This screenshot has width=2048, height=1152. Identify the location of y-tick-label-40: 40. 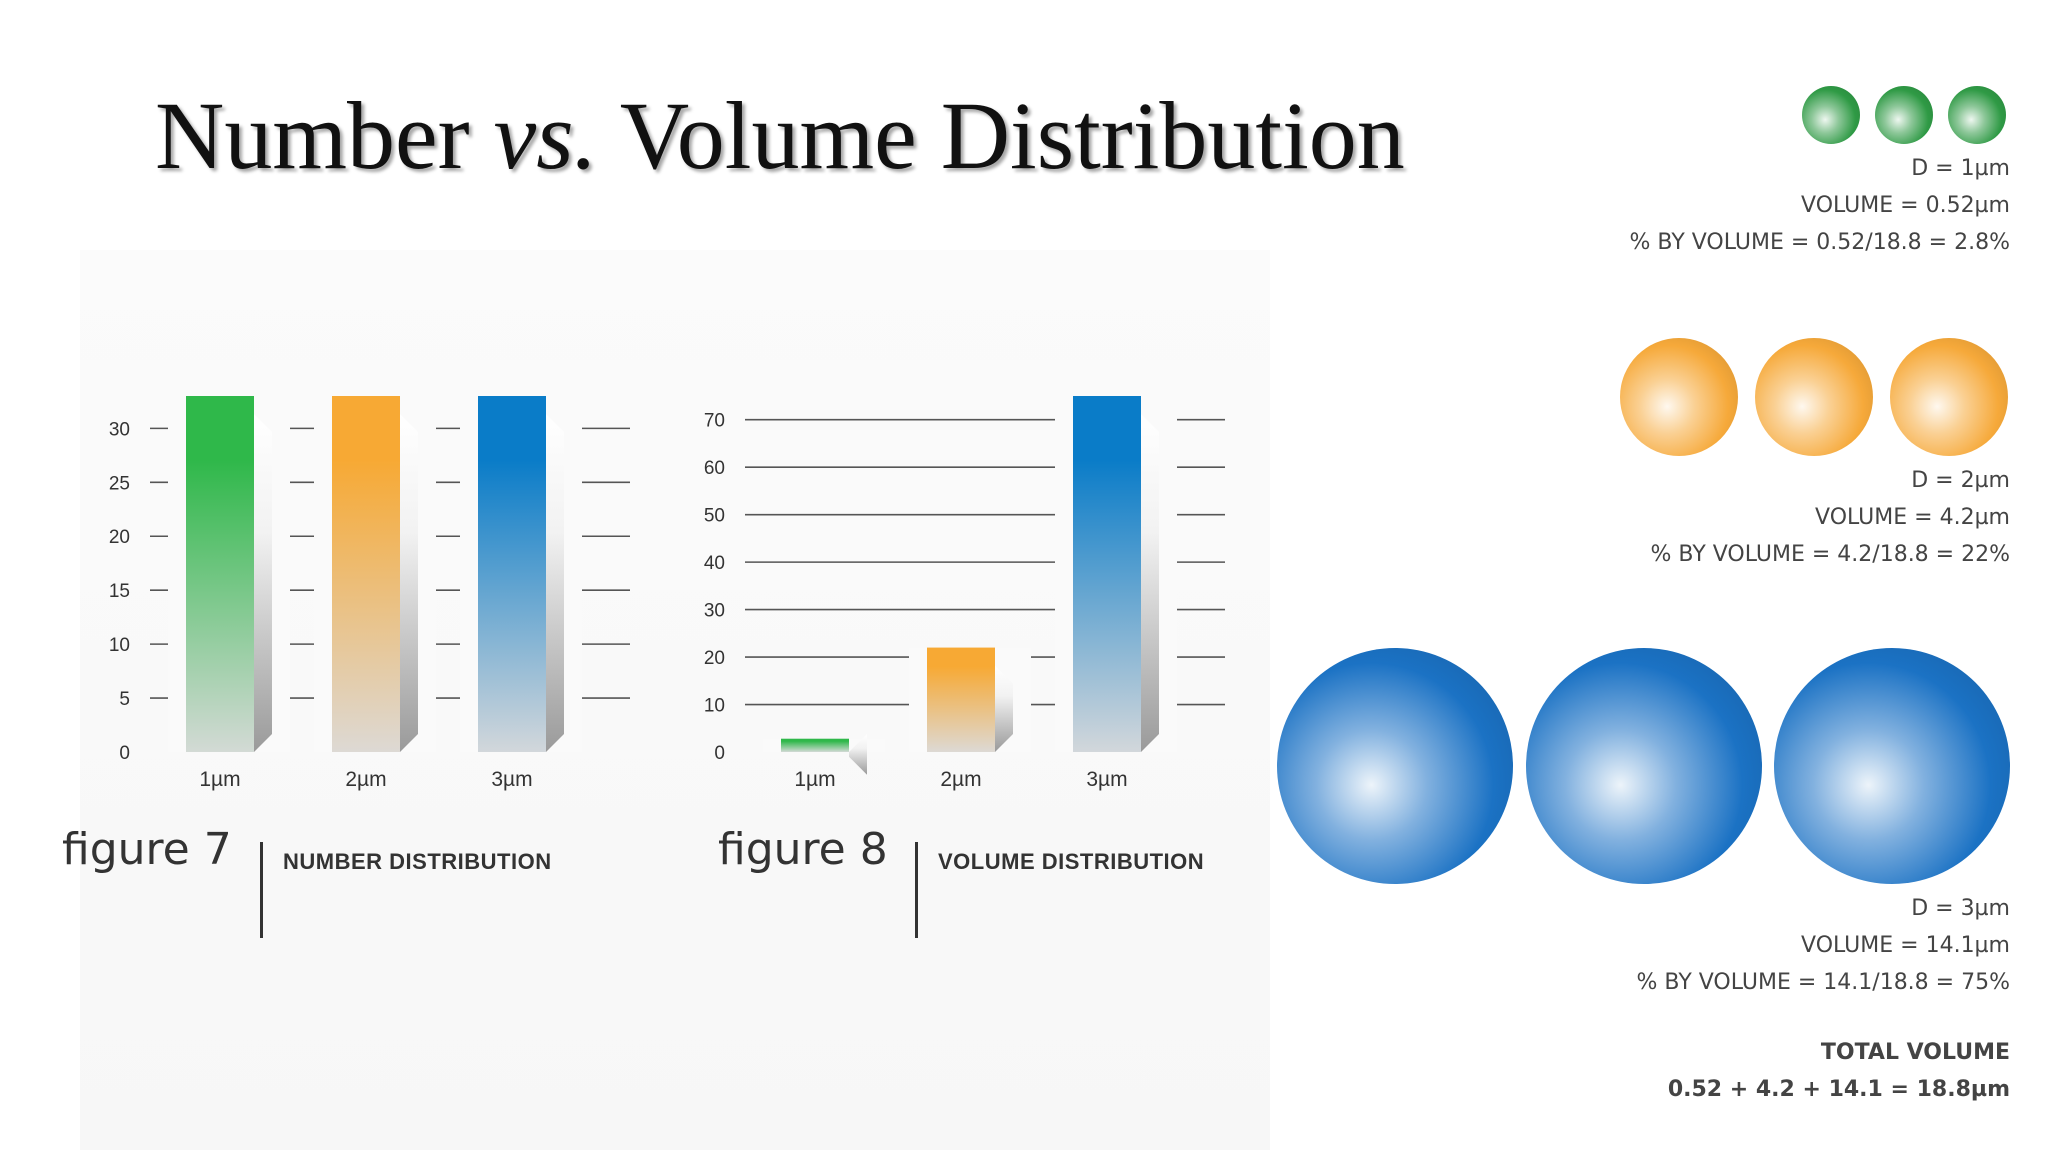
(714, 563).